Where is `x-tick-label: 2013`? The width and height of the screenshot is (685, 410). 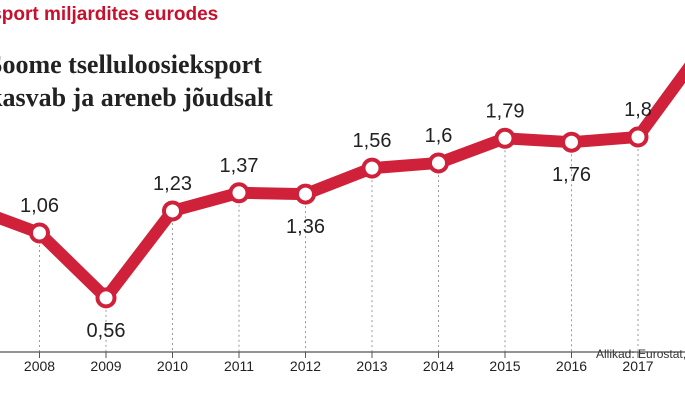
x-tick-label: 2013 is located at coordinates (371, 366).